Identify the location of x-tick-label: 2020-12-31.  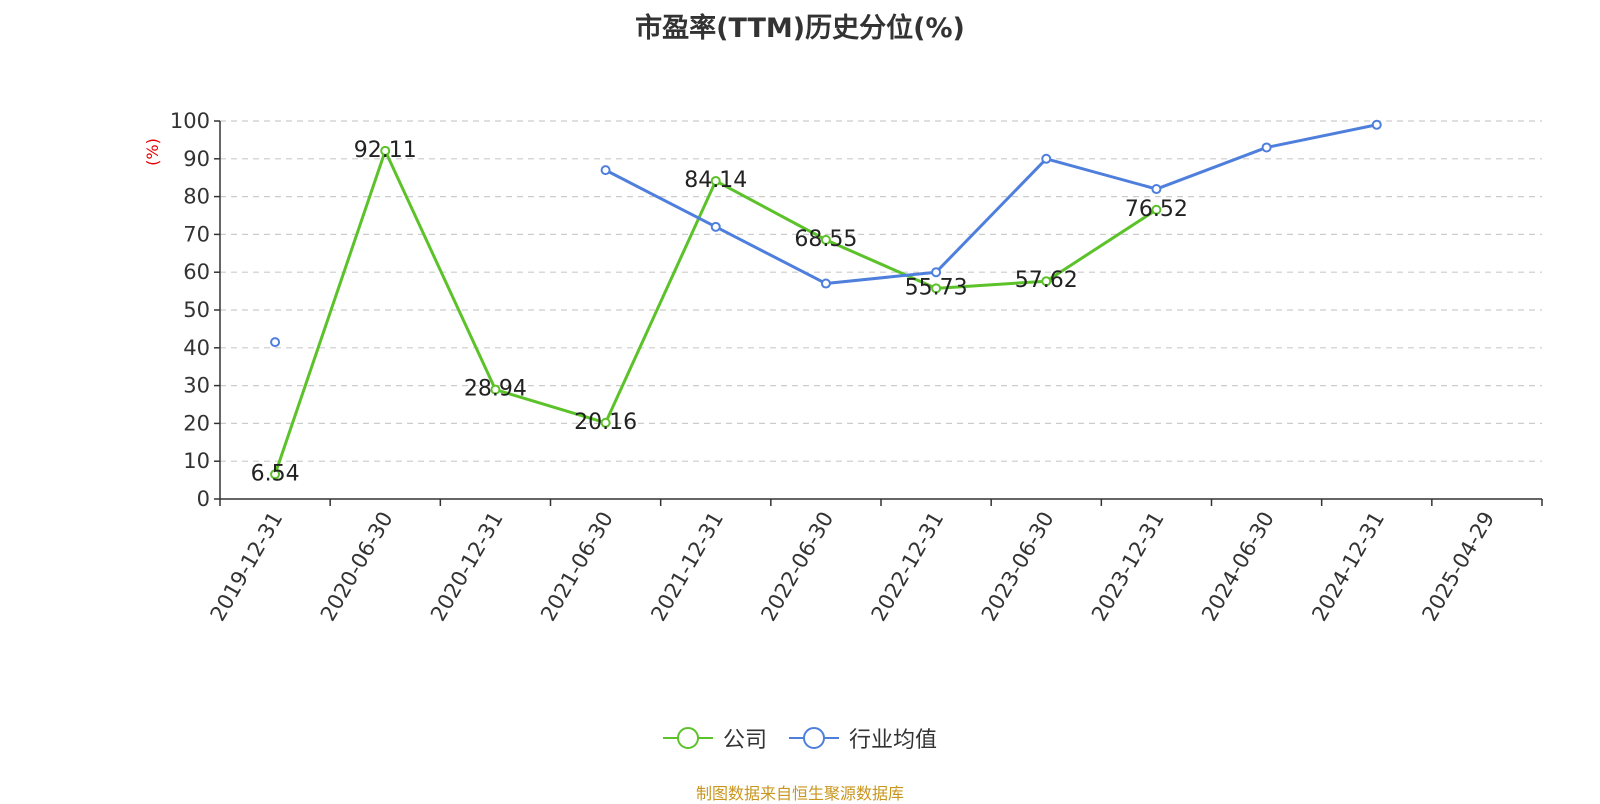
(467, 566).